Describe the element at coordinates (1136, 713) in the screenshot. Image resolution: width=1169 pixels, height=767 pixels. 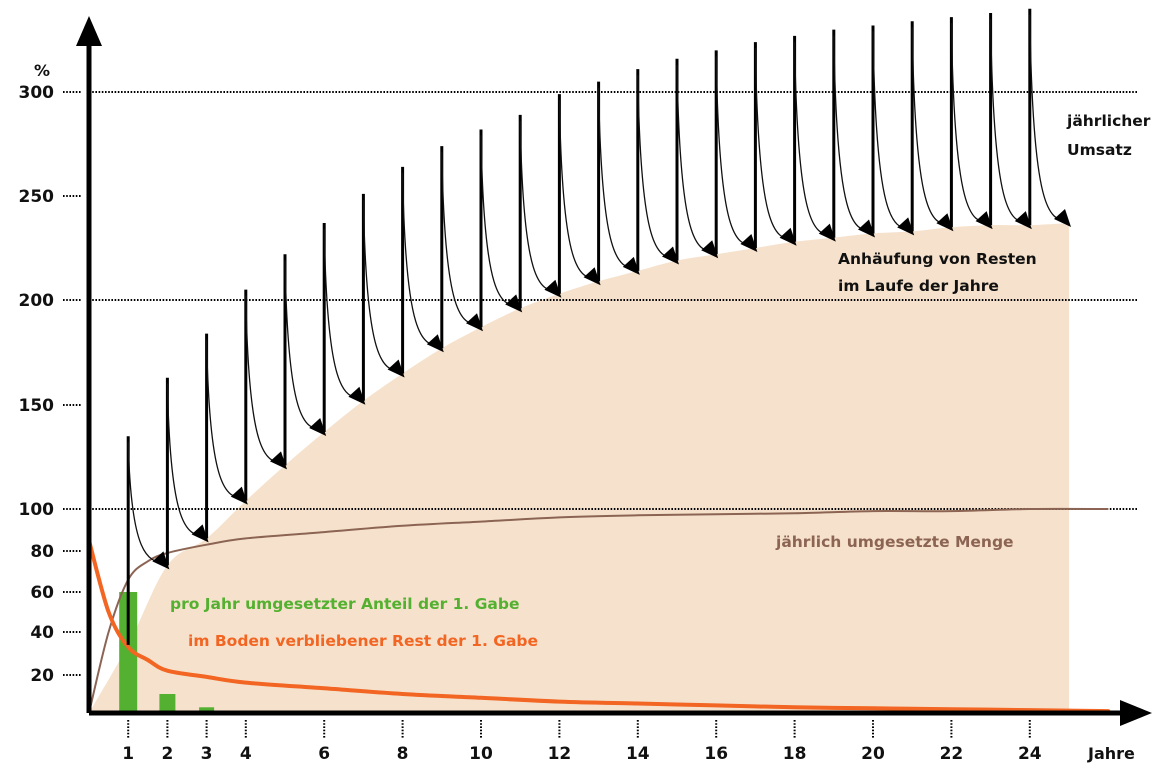
I see `x-axis-arrowhead` at that location.